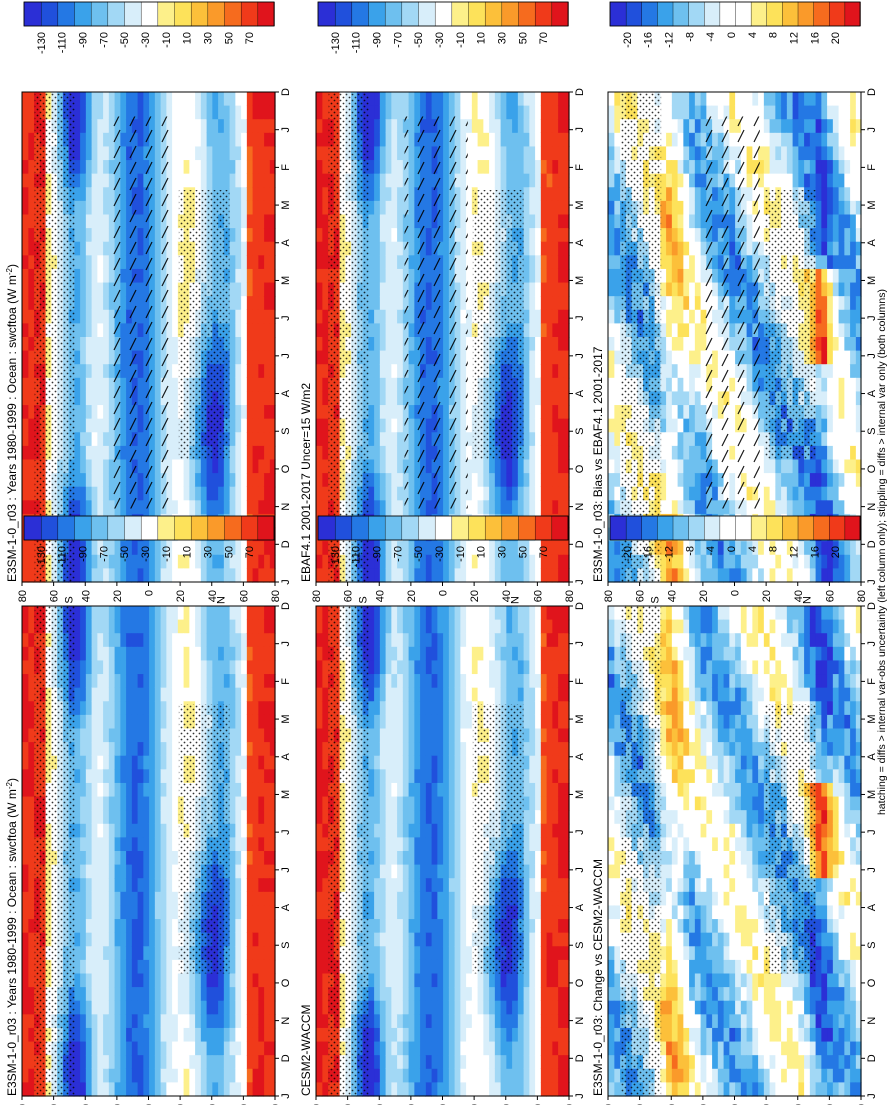 The width and height of the screenshot is (895, 1105). Describe the element at coordinates (398, 554) in the screenshot. I see `colorbar-tick-label: -70` at that location.